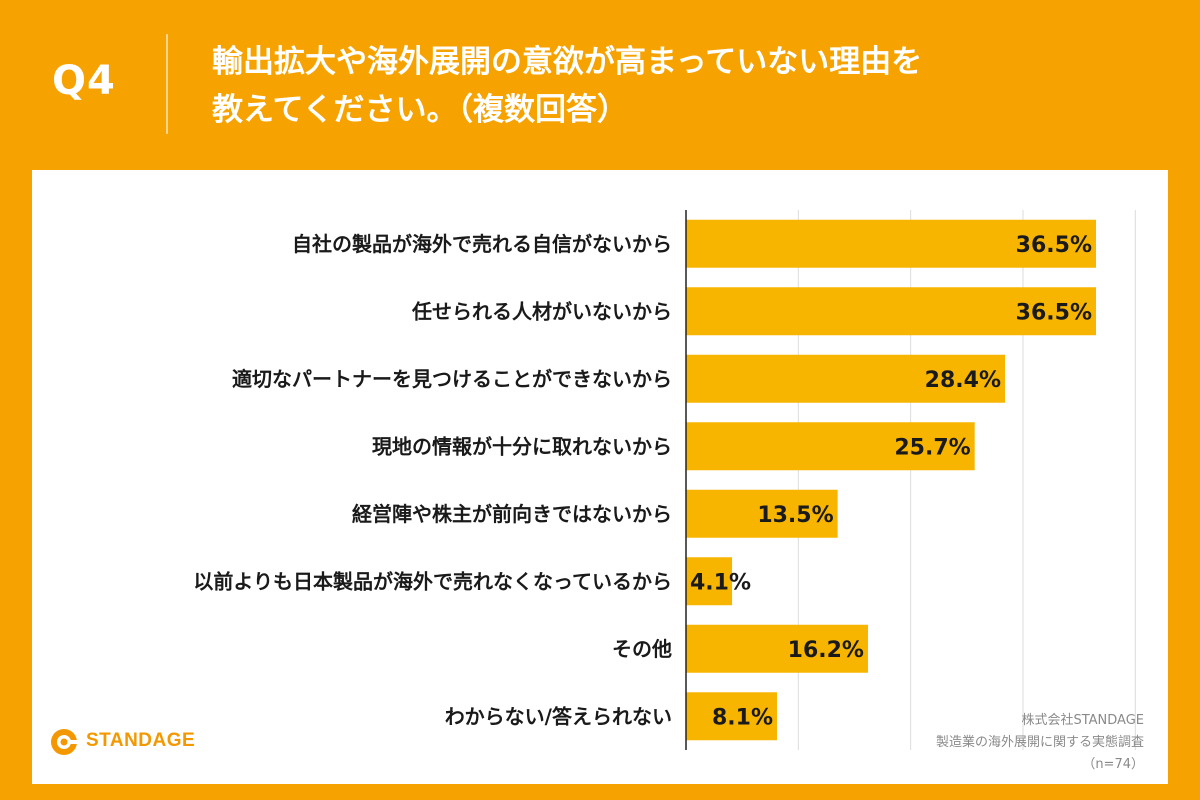  Describe the element at coordinates (512, 514) in the screenshot. I see `category-label-5: 経営陣や株主が前向きではないから` at that location.